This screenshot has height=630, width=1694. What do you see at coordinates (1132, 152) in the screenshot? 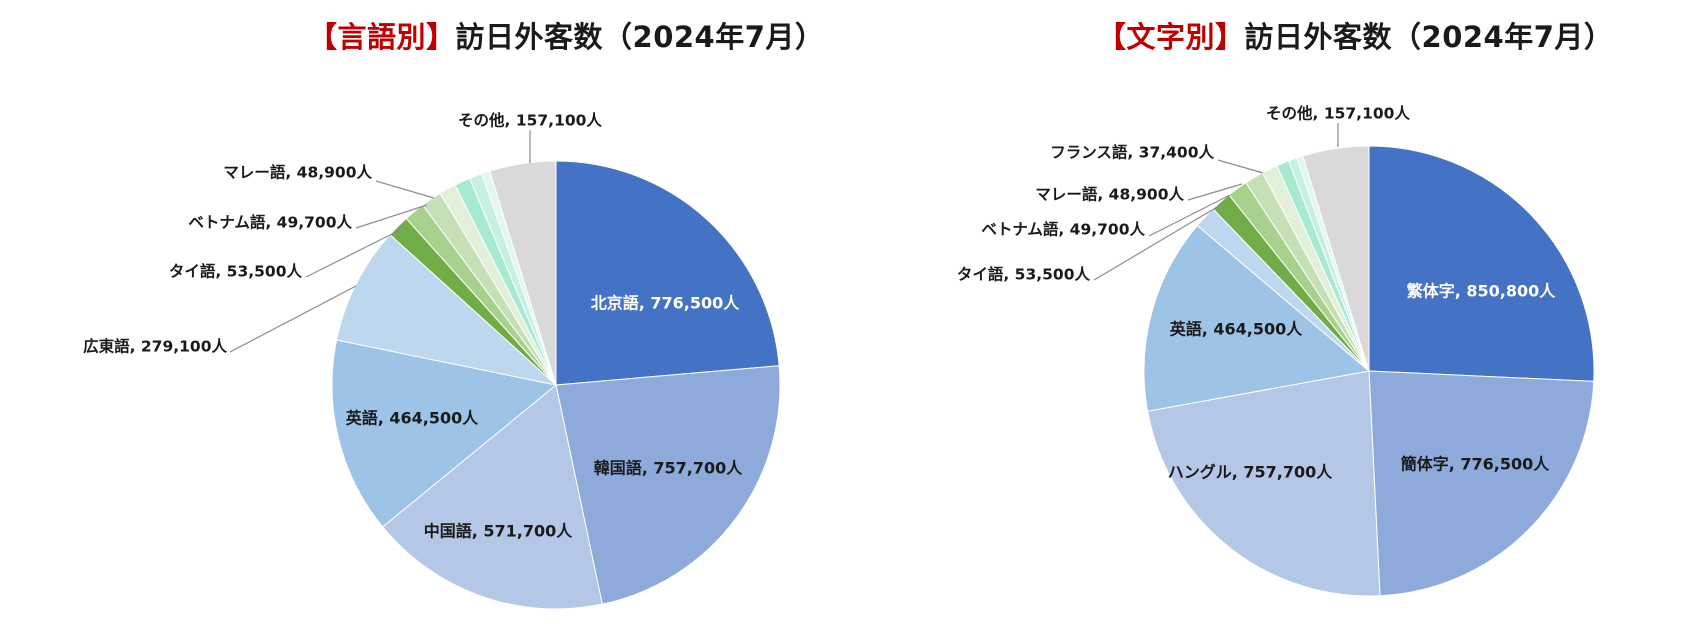
I see `data-label: フランス語, 37,400人` at bounding box center [1132, 152].